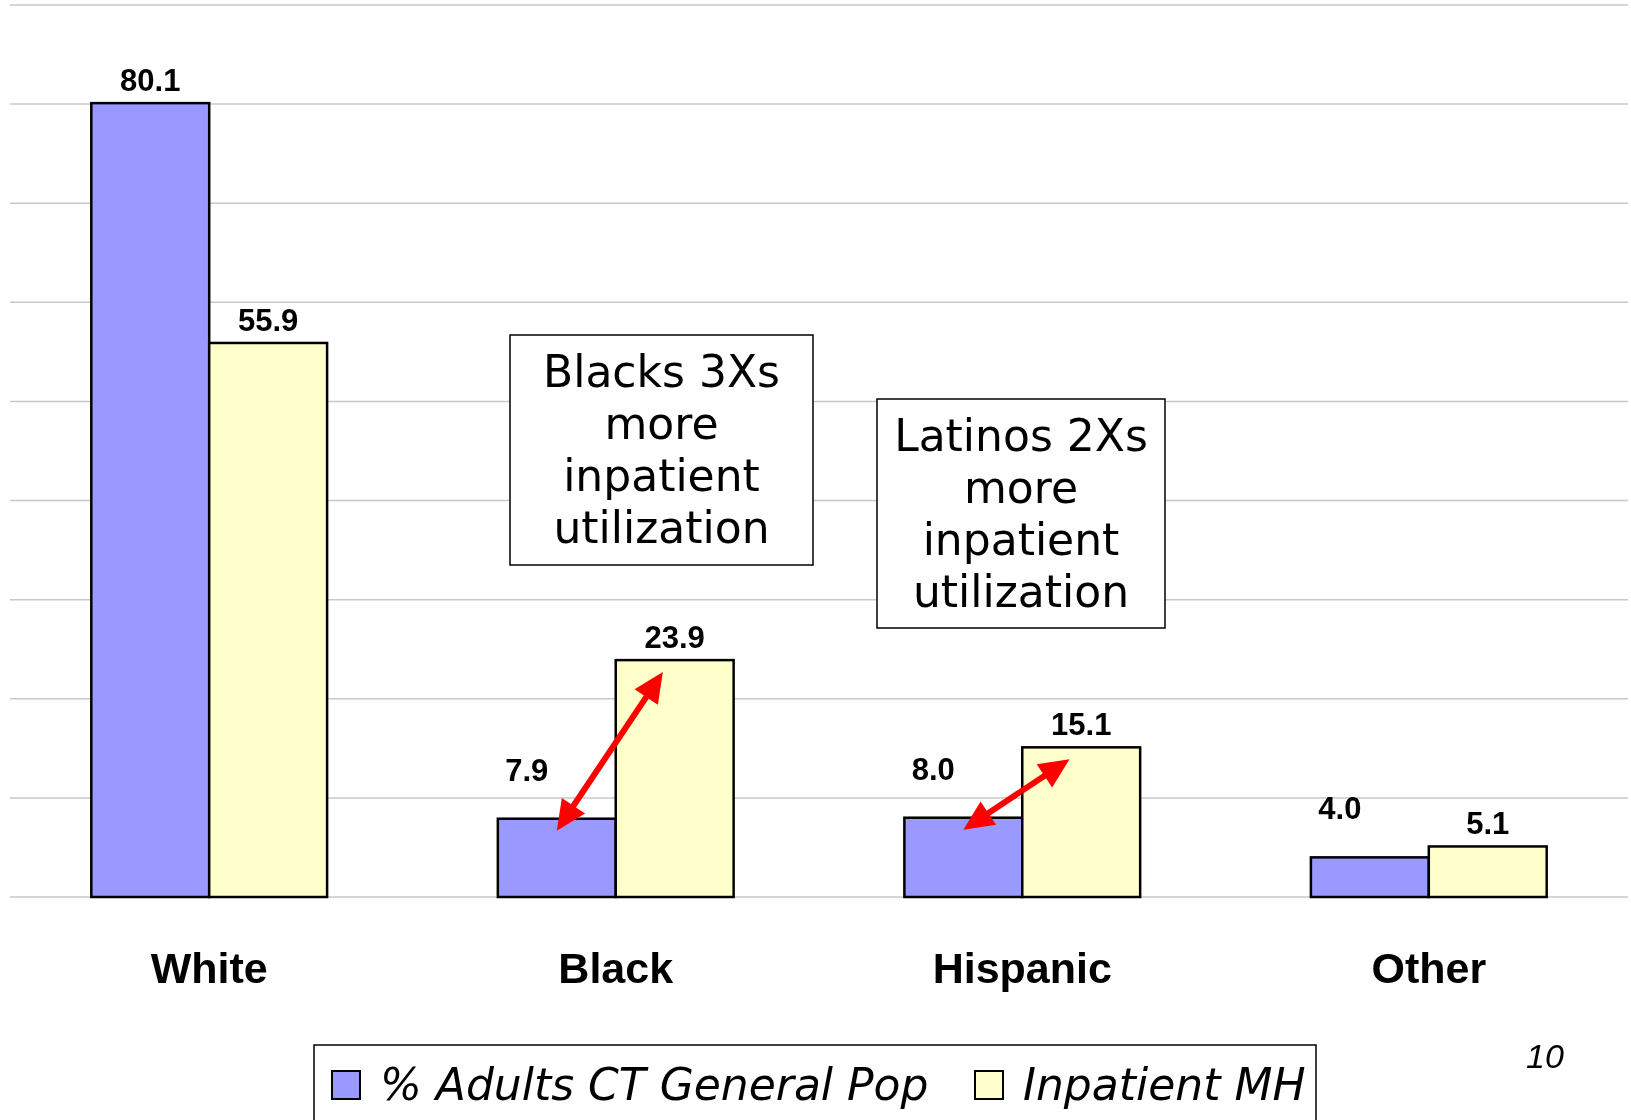 This screenshot has width=1631, height=1120. What do you see at coordinates (674, 638) in the screenshot?
I see `data-label: 23.9` at bounding box center [674, 638].